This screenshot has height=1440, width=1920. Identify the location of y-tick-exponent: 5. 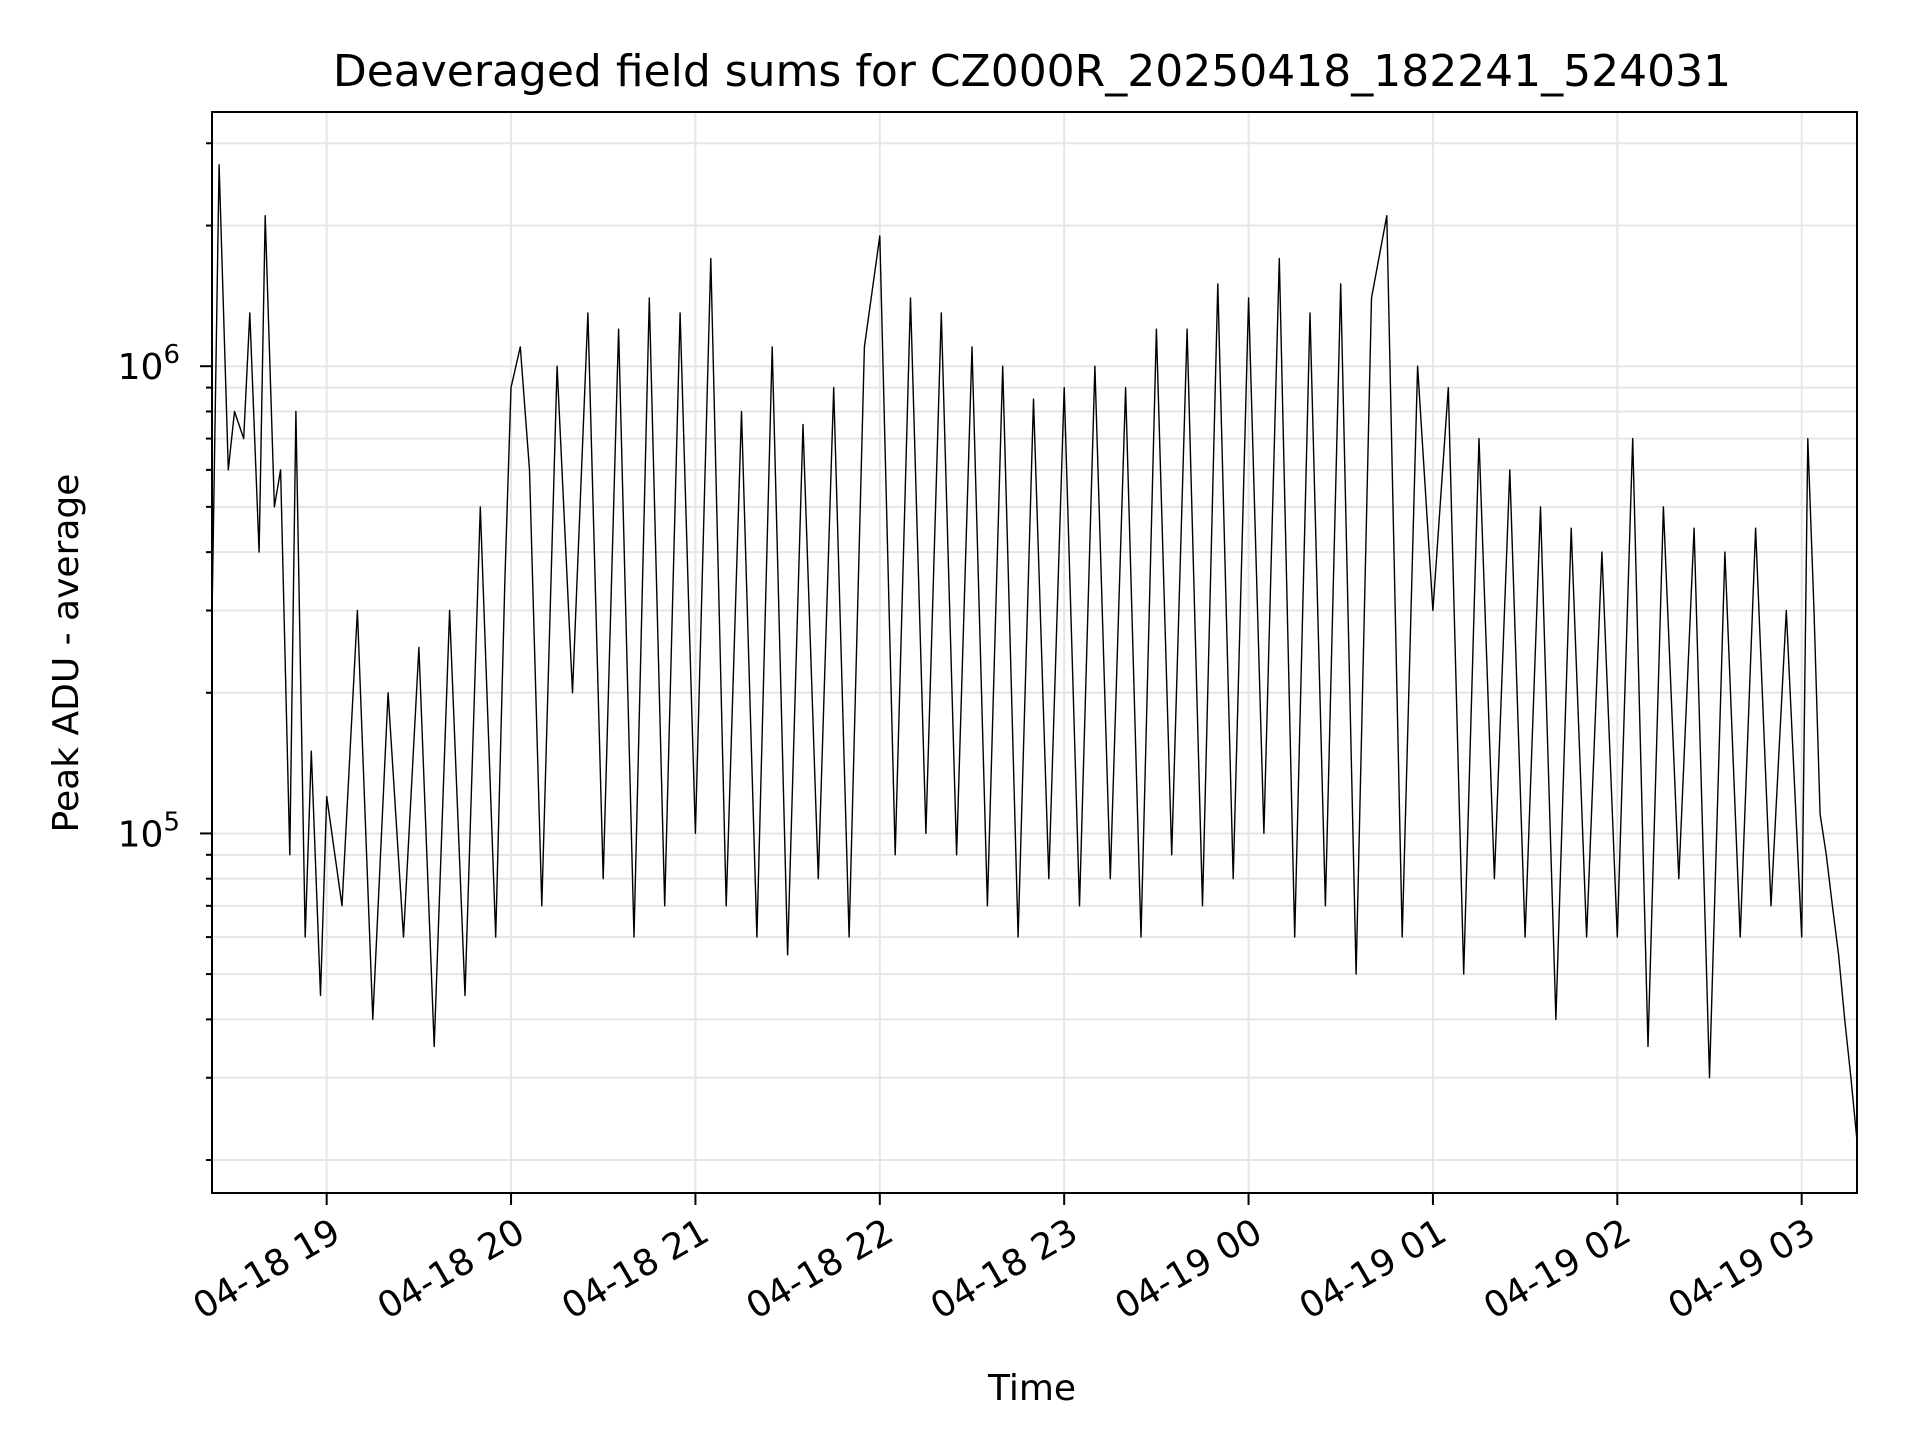
(171, 822).